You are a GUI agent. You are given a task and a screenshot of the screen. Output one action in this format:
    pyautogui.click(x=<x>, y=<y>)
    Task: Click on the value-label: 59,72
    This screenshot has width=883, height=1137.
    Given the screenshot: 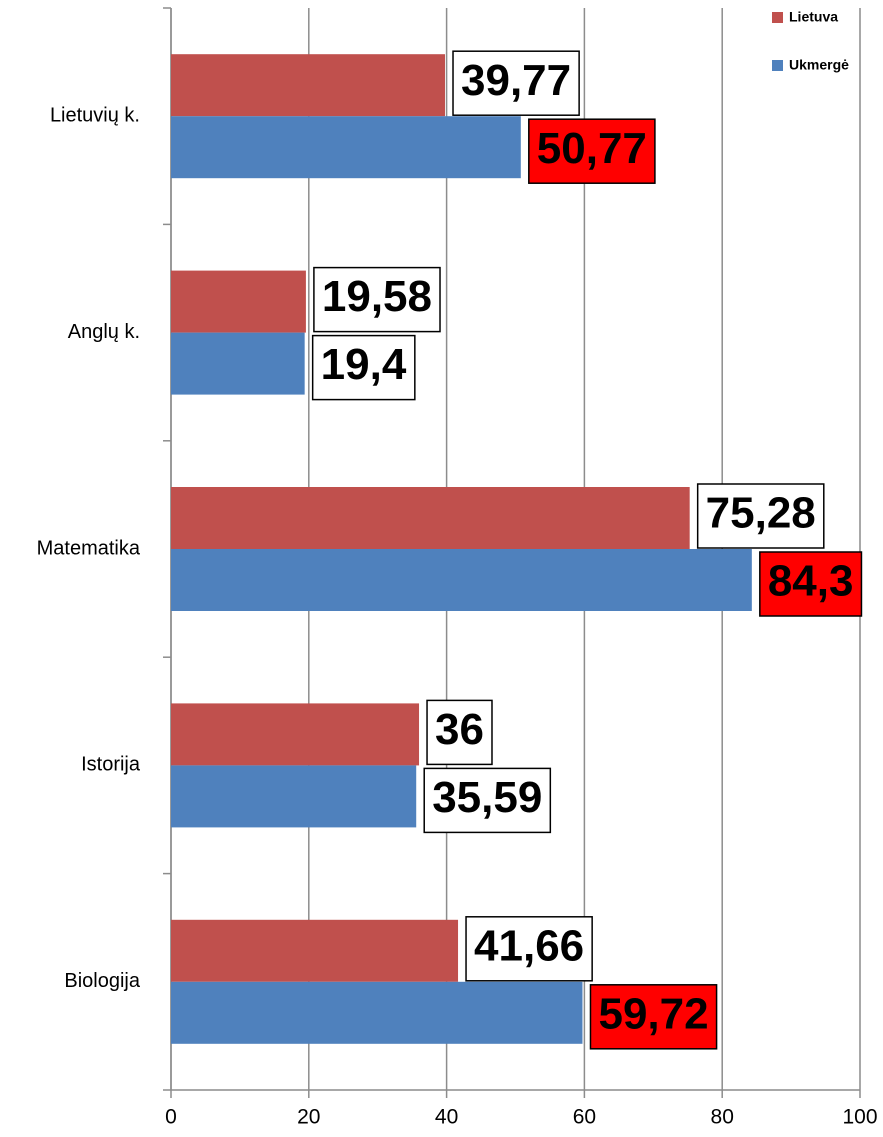 What is the action you would take?
    pyautogui.click(x=653, y=1017)
    